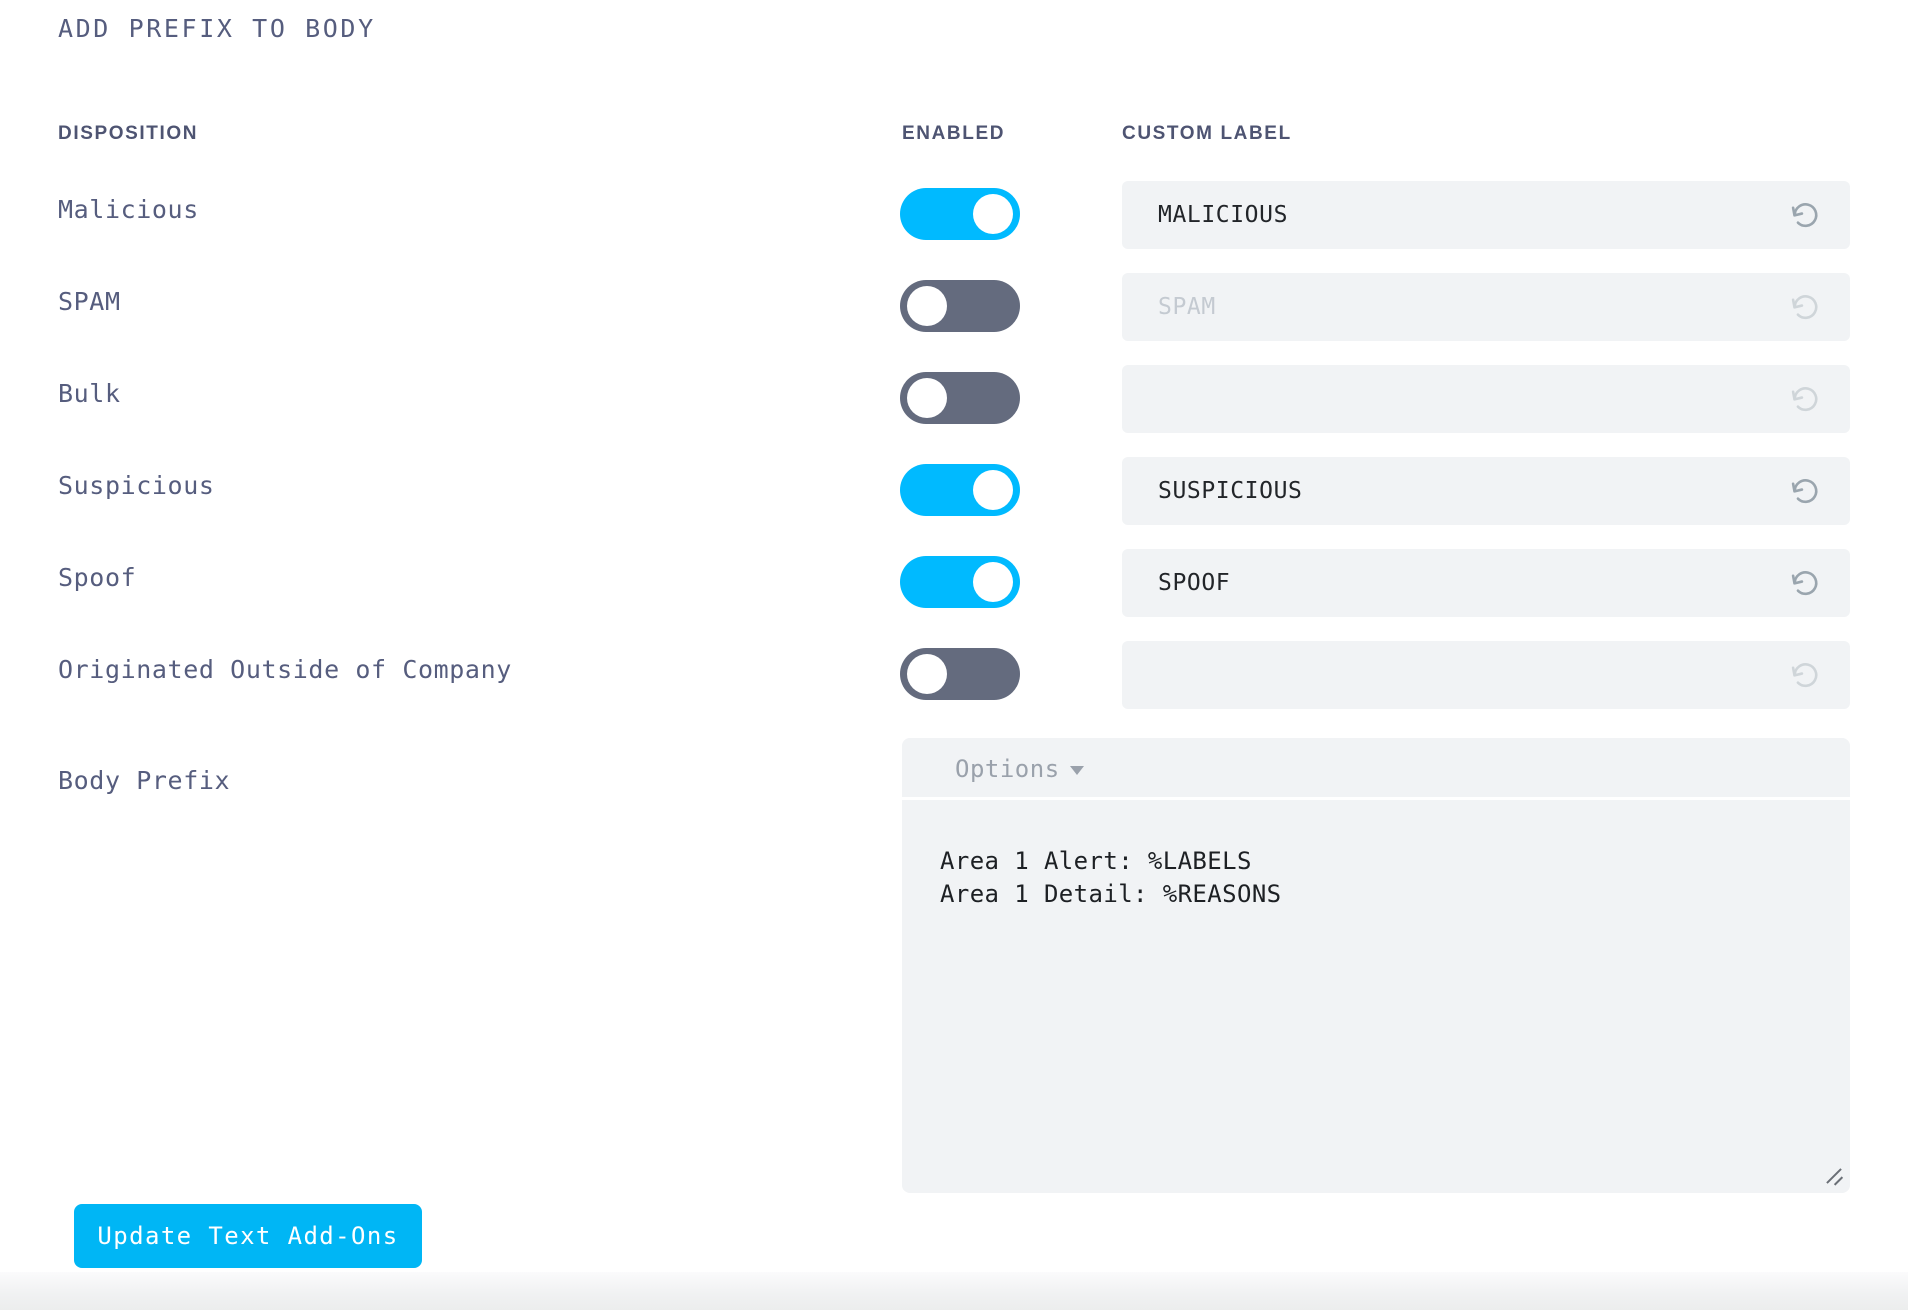  What do you see at coordinates (1376, 769) in the screenshot?
I see `editor-toolbar: Options` at bounding box center [1376, 769].